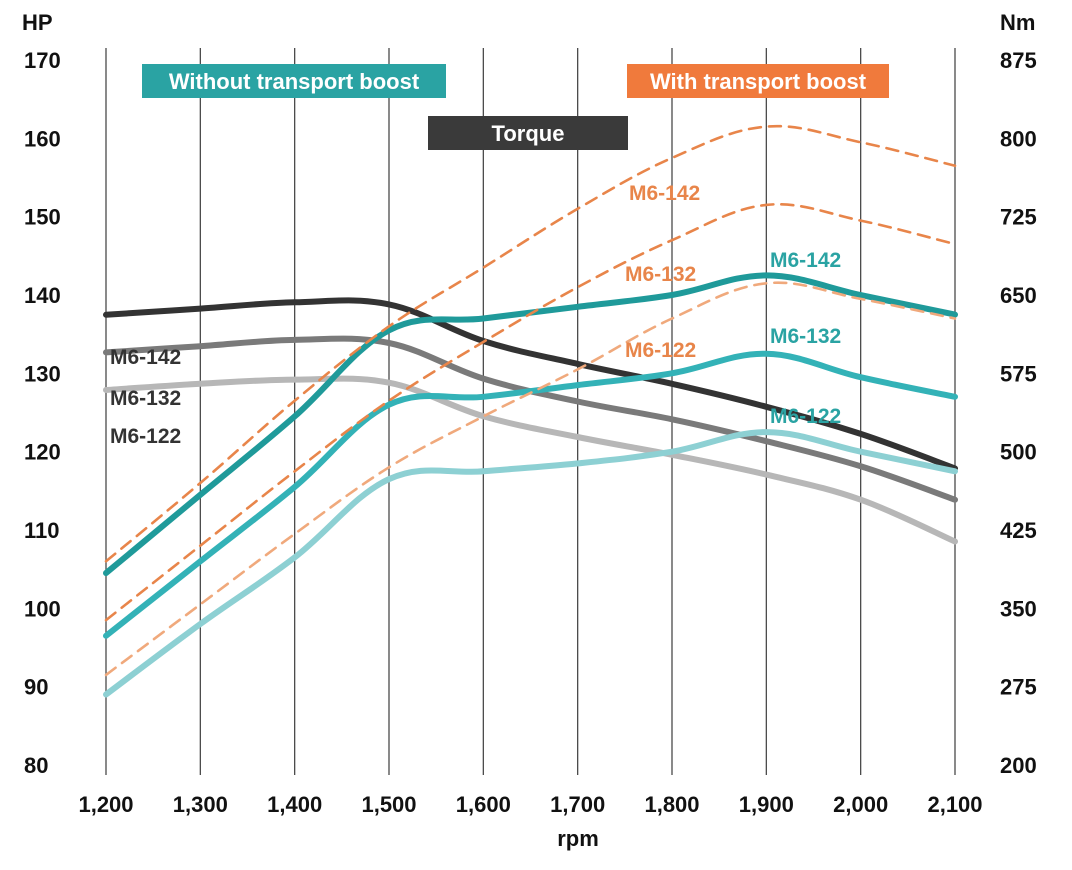 The height and width of the screenshot is (870, 1072). Describe the element at coordinates (42, 60) in the screenshot. I see `y-left-tick-label: 170` at that location.